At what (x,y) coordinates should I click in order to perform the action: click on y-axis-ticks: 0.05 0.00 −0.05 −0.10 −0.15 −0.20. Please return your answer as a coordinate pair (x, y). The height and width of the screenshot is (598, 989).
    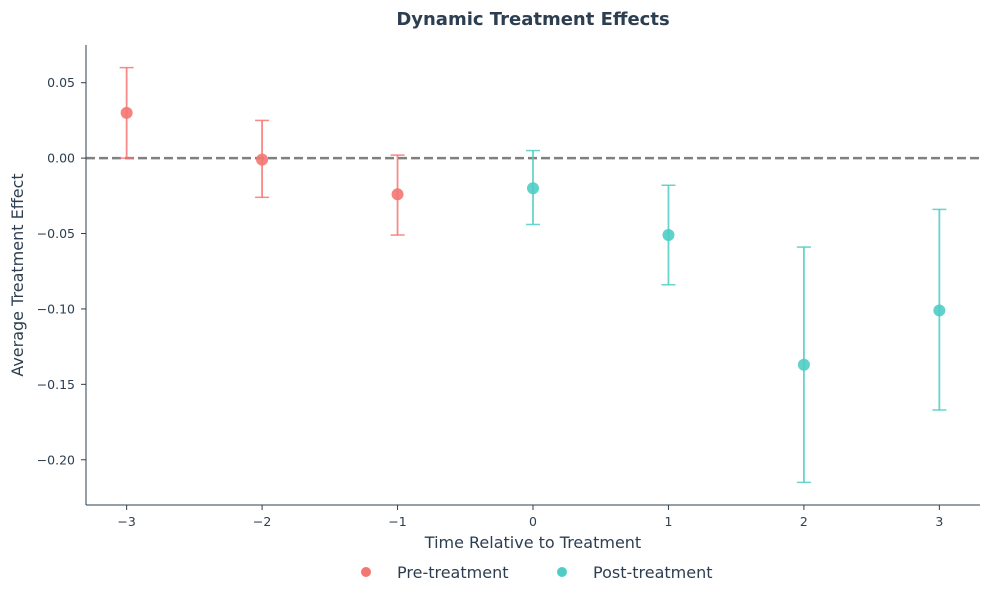
    Looking at the image, I should click on (61, 271).